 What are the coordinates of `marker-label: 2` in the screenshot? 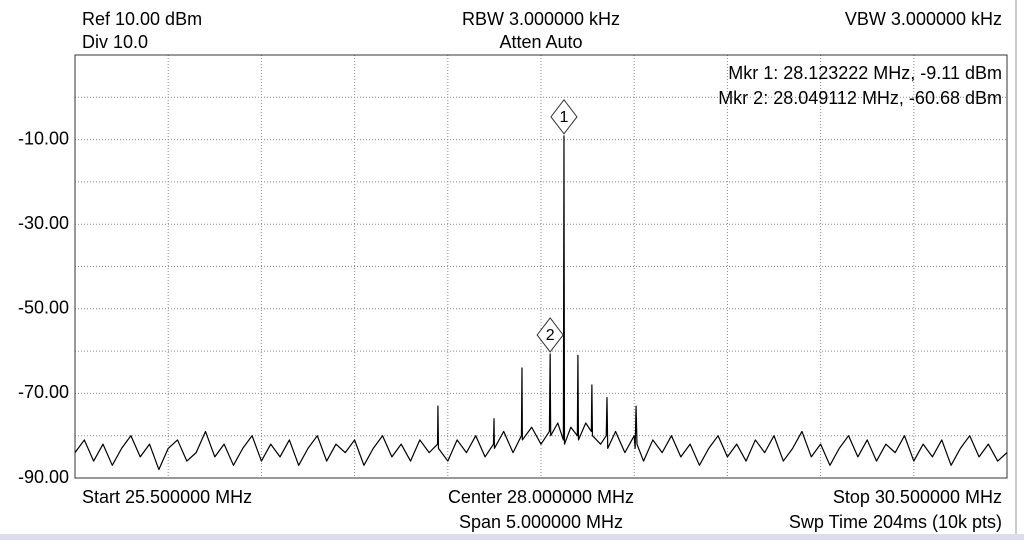 It's located at (550, 335).